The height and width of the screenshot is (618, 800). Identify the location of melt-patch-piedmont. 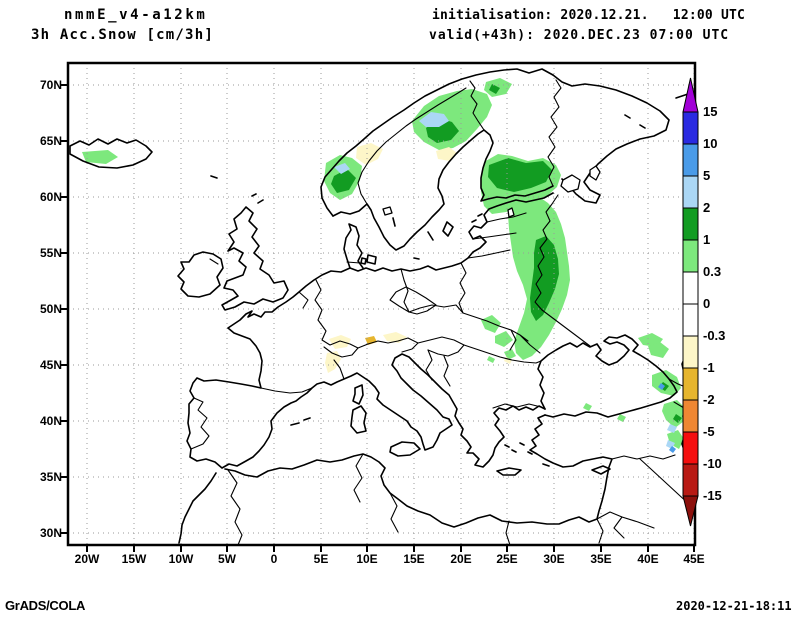
(333, 362).